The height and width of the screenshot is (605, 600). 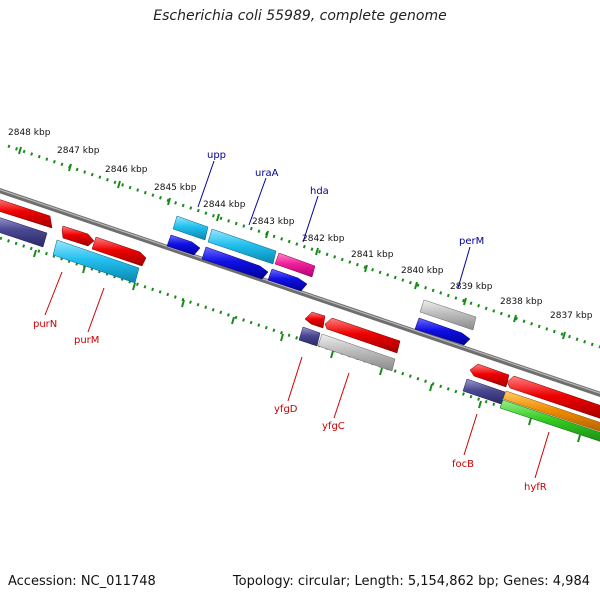 I want to click on accession-text: Accession: NC_011748, so click(x=82, y=581).